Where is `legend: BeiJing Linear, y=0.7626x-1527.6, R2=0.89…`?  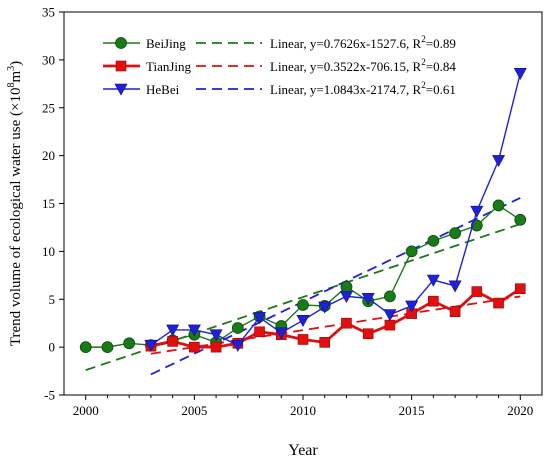 legend: BeiJing Linear, y=0.7626x-1527.6, R2=0.89… is located at coordinates (279, 65).